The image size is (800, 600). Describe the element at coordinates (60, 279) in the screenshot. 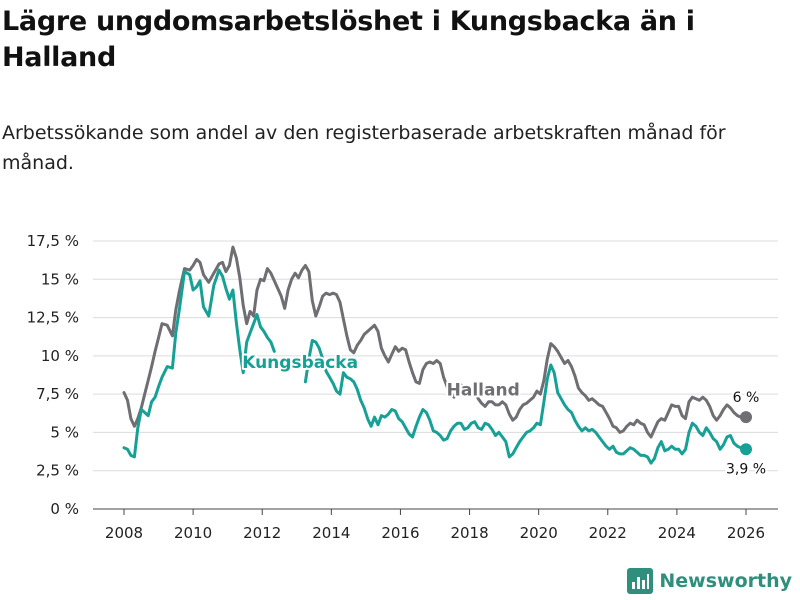

I see `y-tick-label: 15 %` at that location.